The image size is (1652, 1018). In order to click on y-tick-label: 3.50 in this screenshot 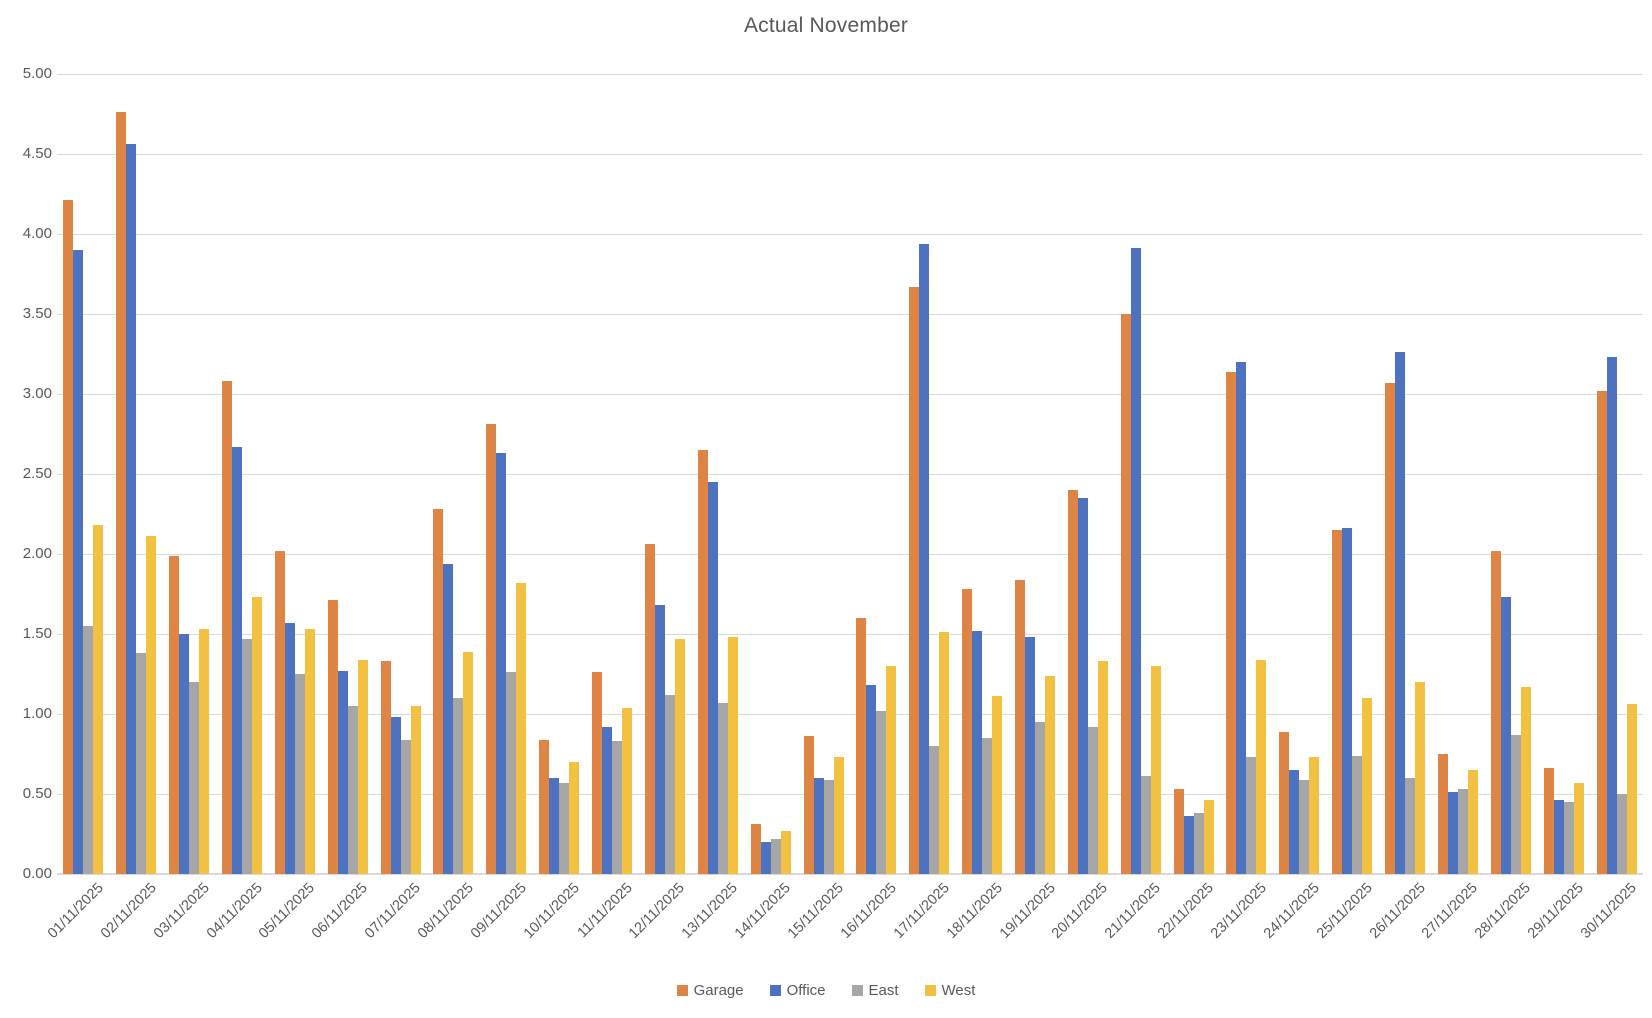, I will do `click(37, 313)`.